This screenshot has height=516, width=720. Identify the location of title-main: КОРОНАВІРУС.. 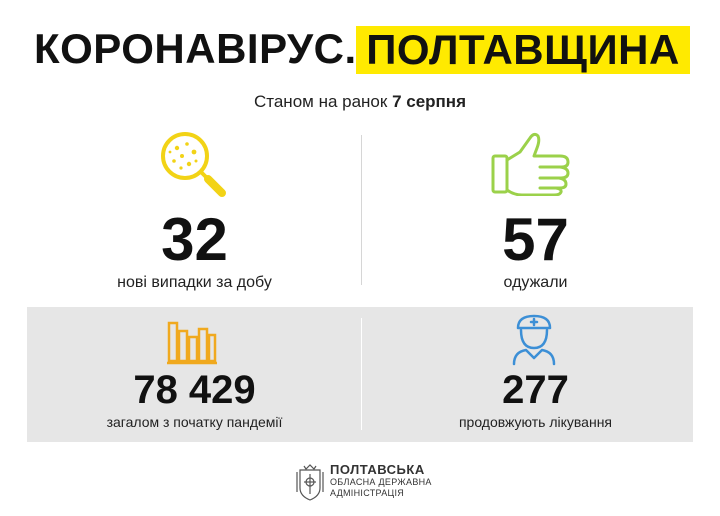
(195, 48).